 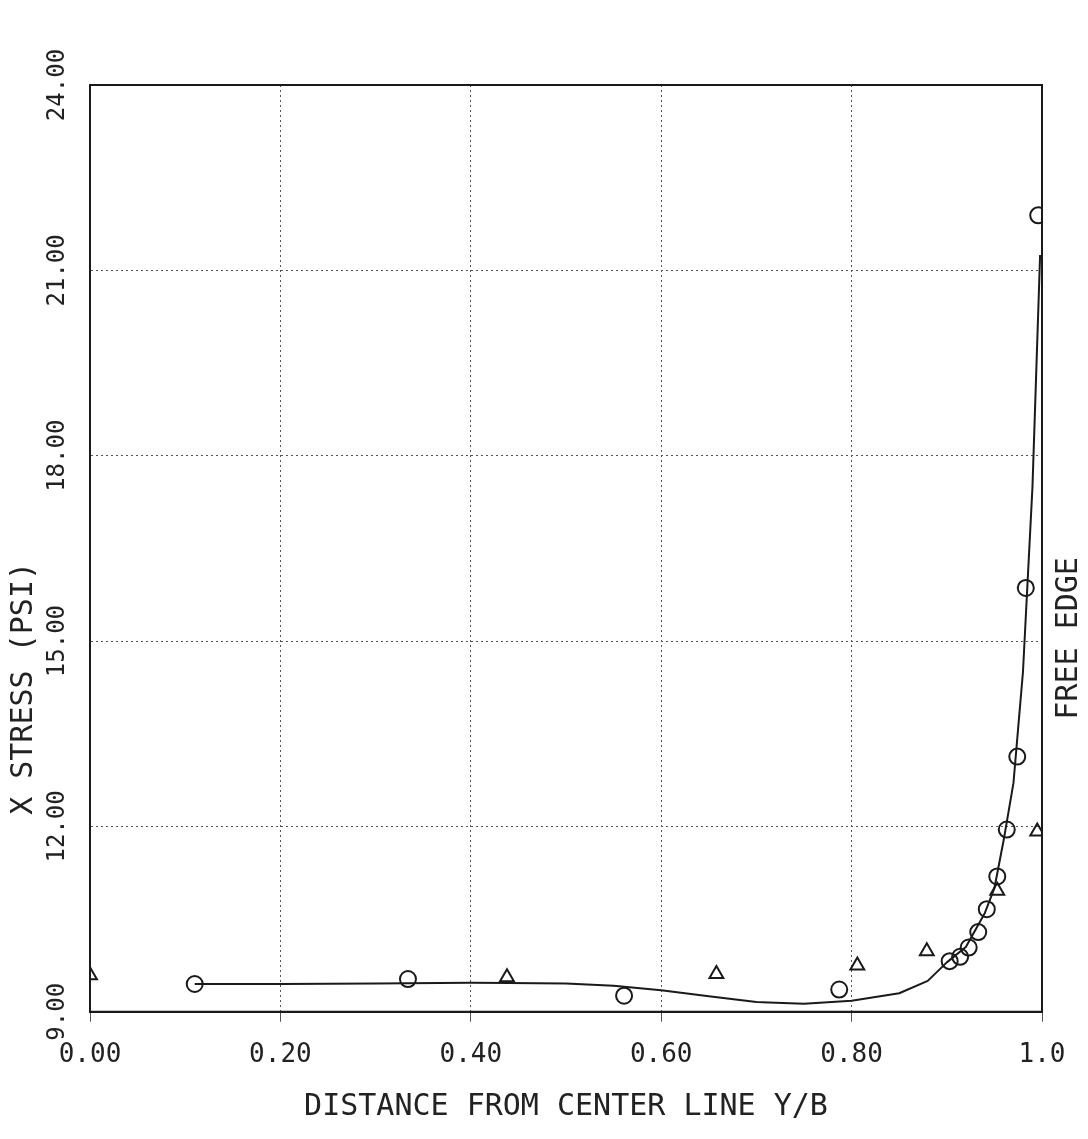 I want to click on y-tick-label: 9.00, so click(x=56, y=1011).